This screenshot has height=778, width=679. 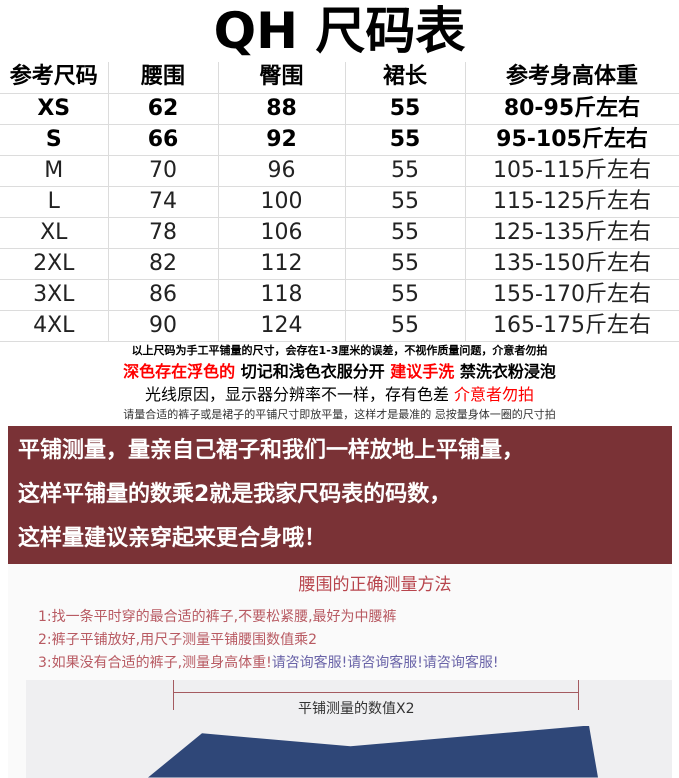 I want to click on note-text: 禁洗衣粉浸泡, so click(x=505, y=371).